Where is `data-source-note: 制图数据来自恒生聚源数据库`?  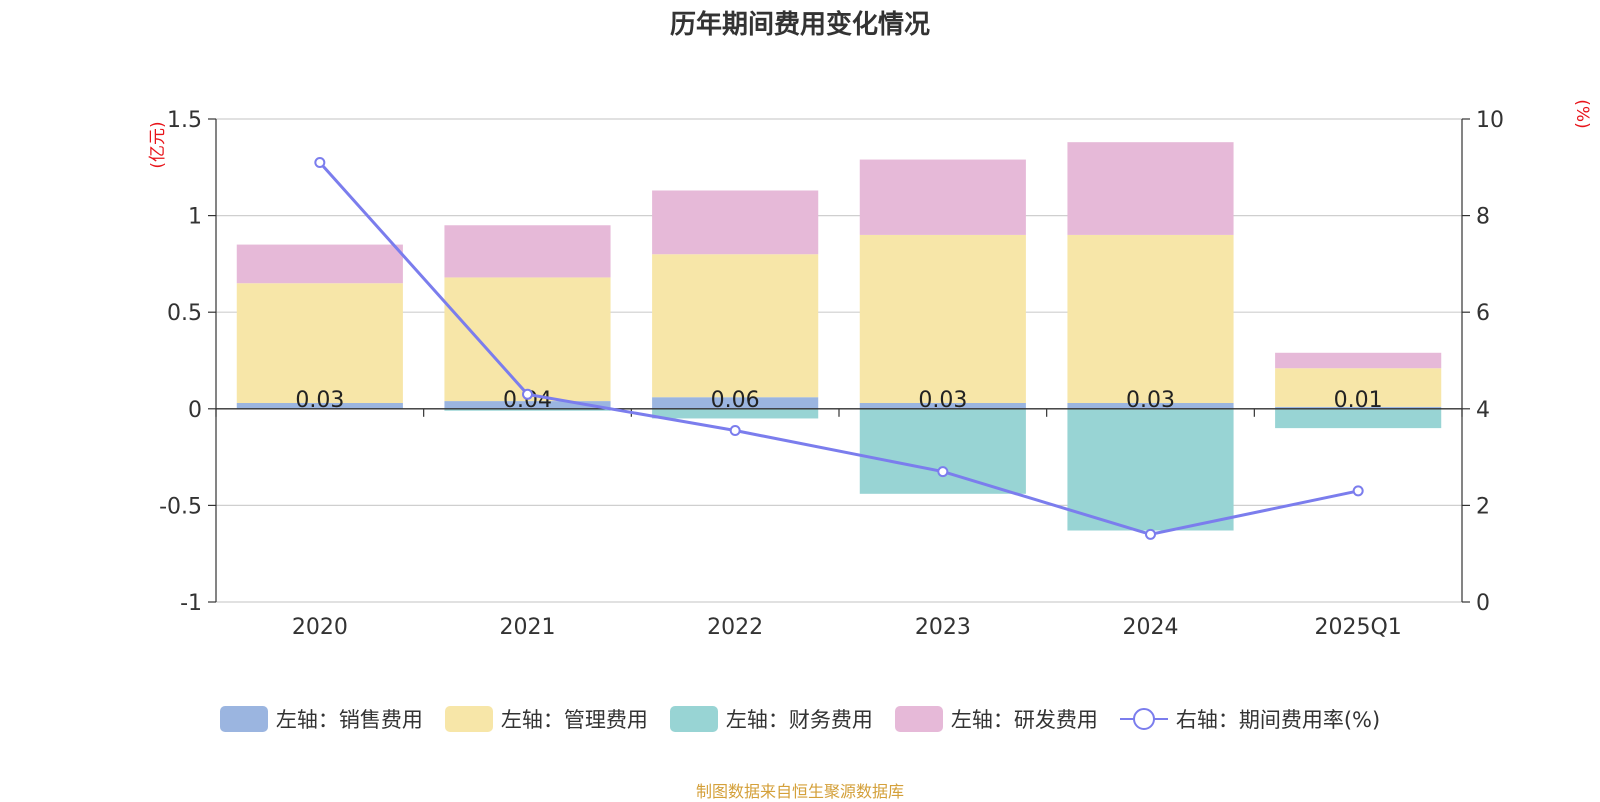 data-source-note: 制图数据来自恒生聚源数据库 is located at coordinates (799, 791).